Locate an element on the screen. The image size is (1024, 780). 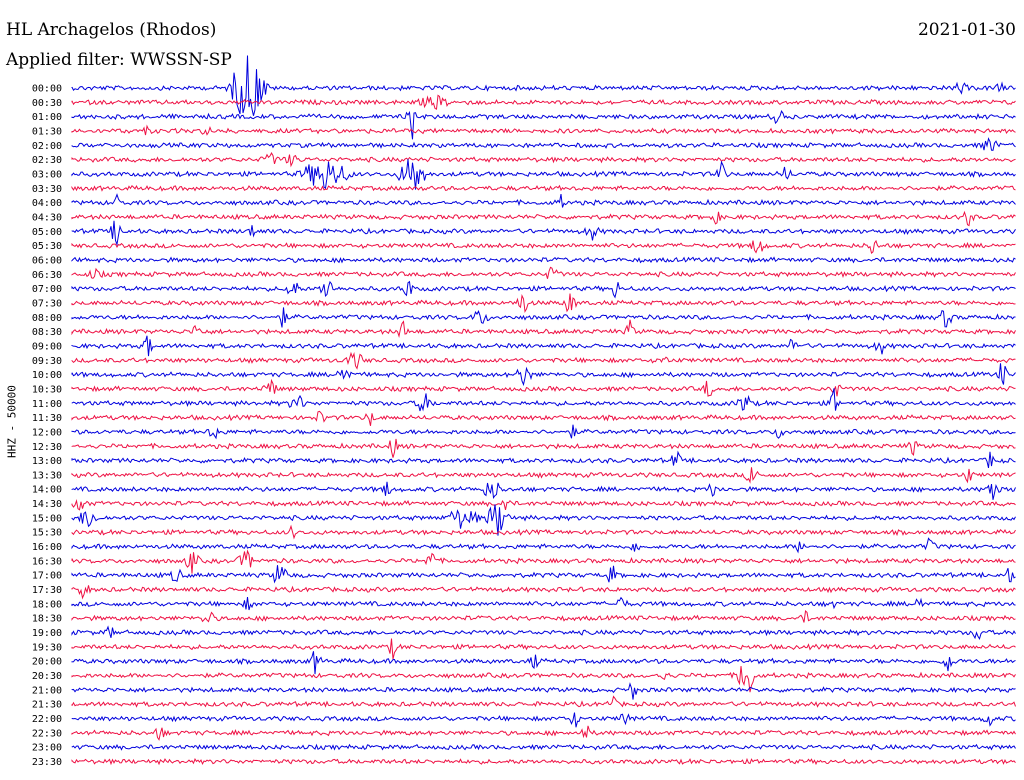
time-tick-label: 11:30 is located at coordinates (47, 418).